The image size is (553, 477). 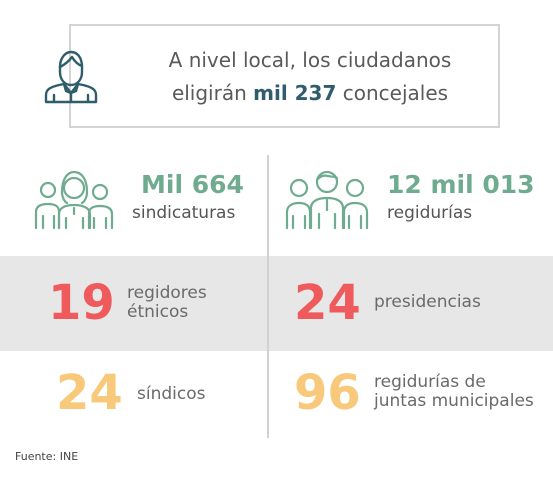 I want to click on presidencias-label: presidencias, so click(x=427, y=302).